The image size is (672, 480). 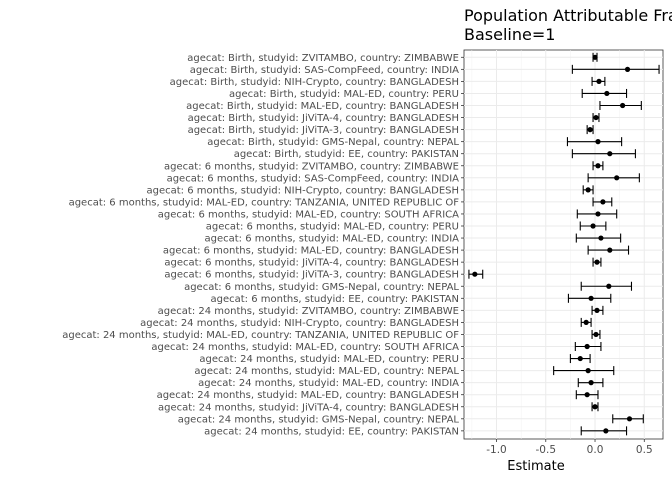 I want to click on chart-title-line-2: Baseline=1, so click(x=509, y=34).